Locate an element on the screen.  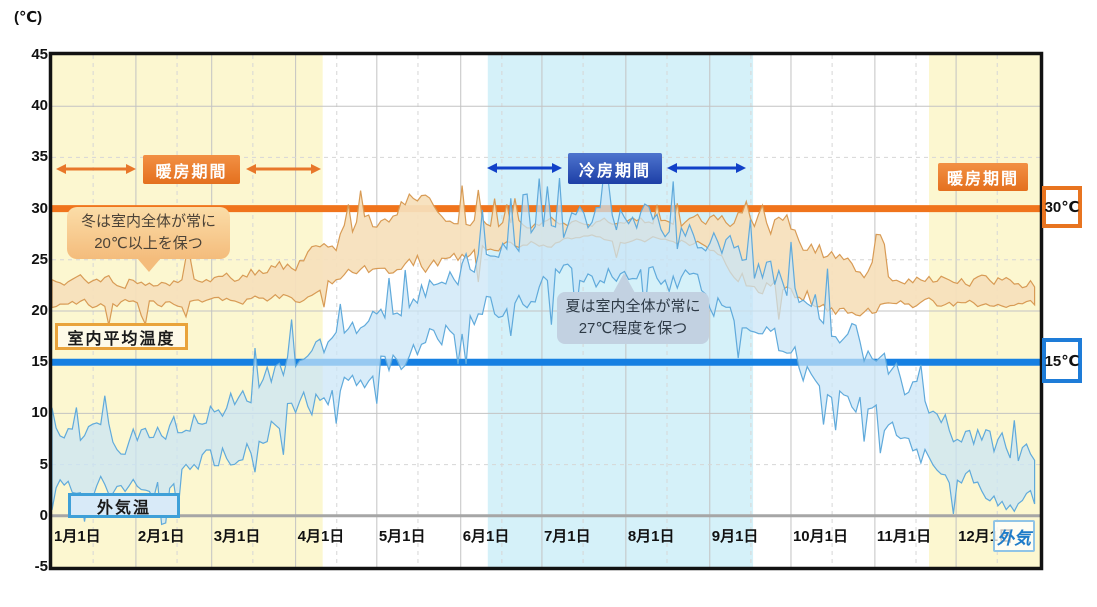
outdoor-series-label: 外気温 is located at coordinates (124, 505).